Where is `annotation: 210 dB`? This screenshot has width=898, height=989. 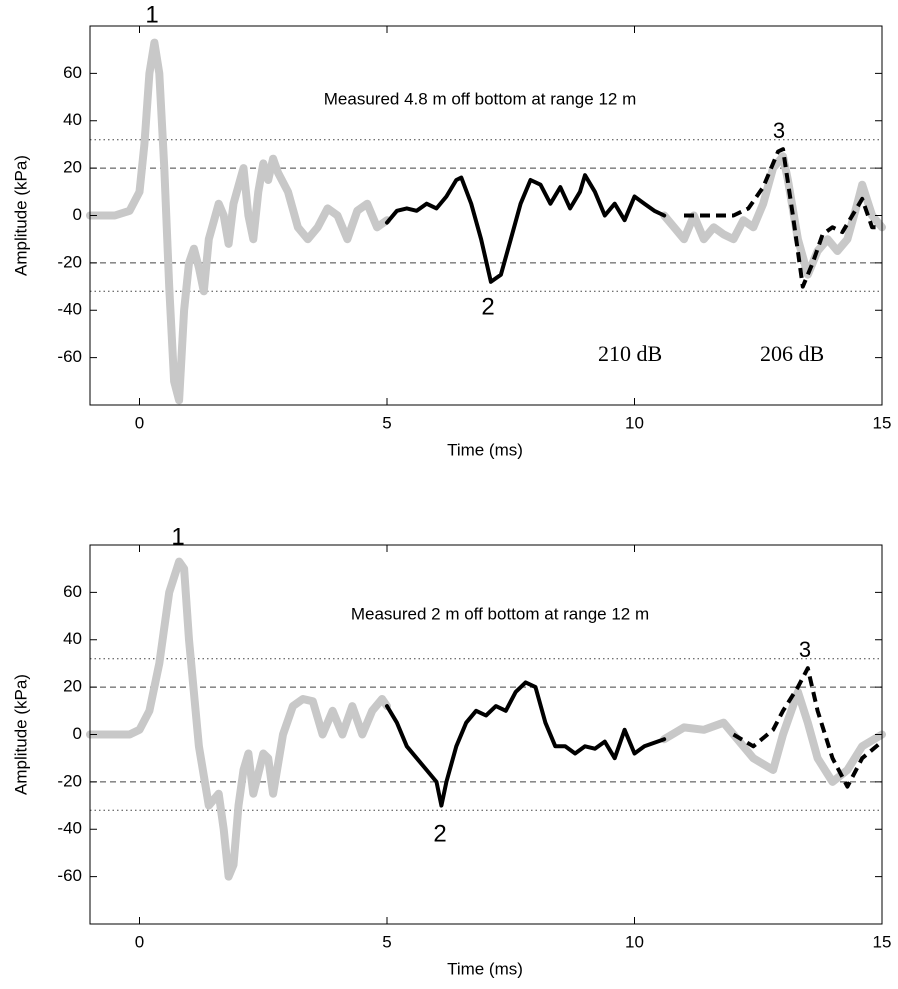 annotation: 210 dB is located at coordinates (630, 353).